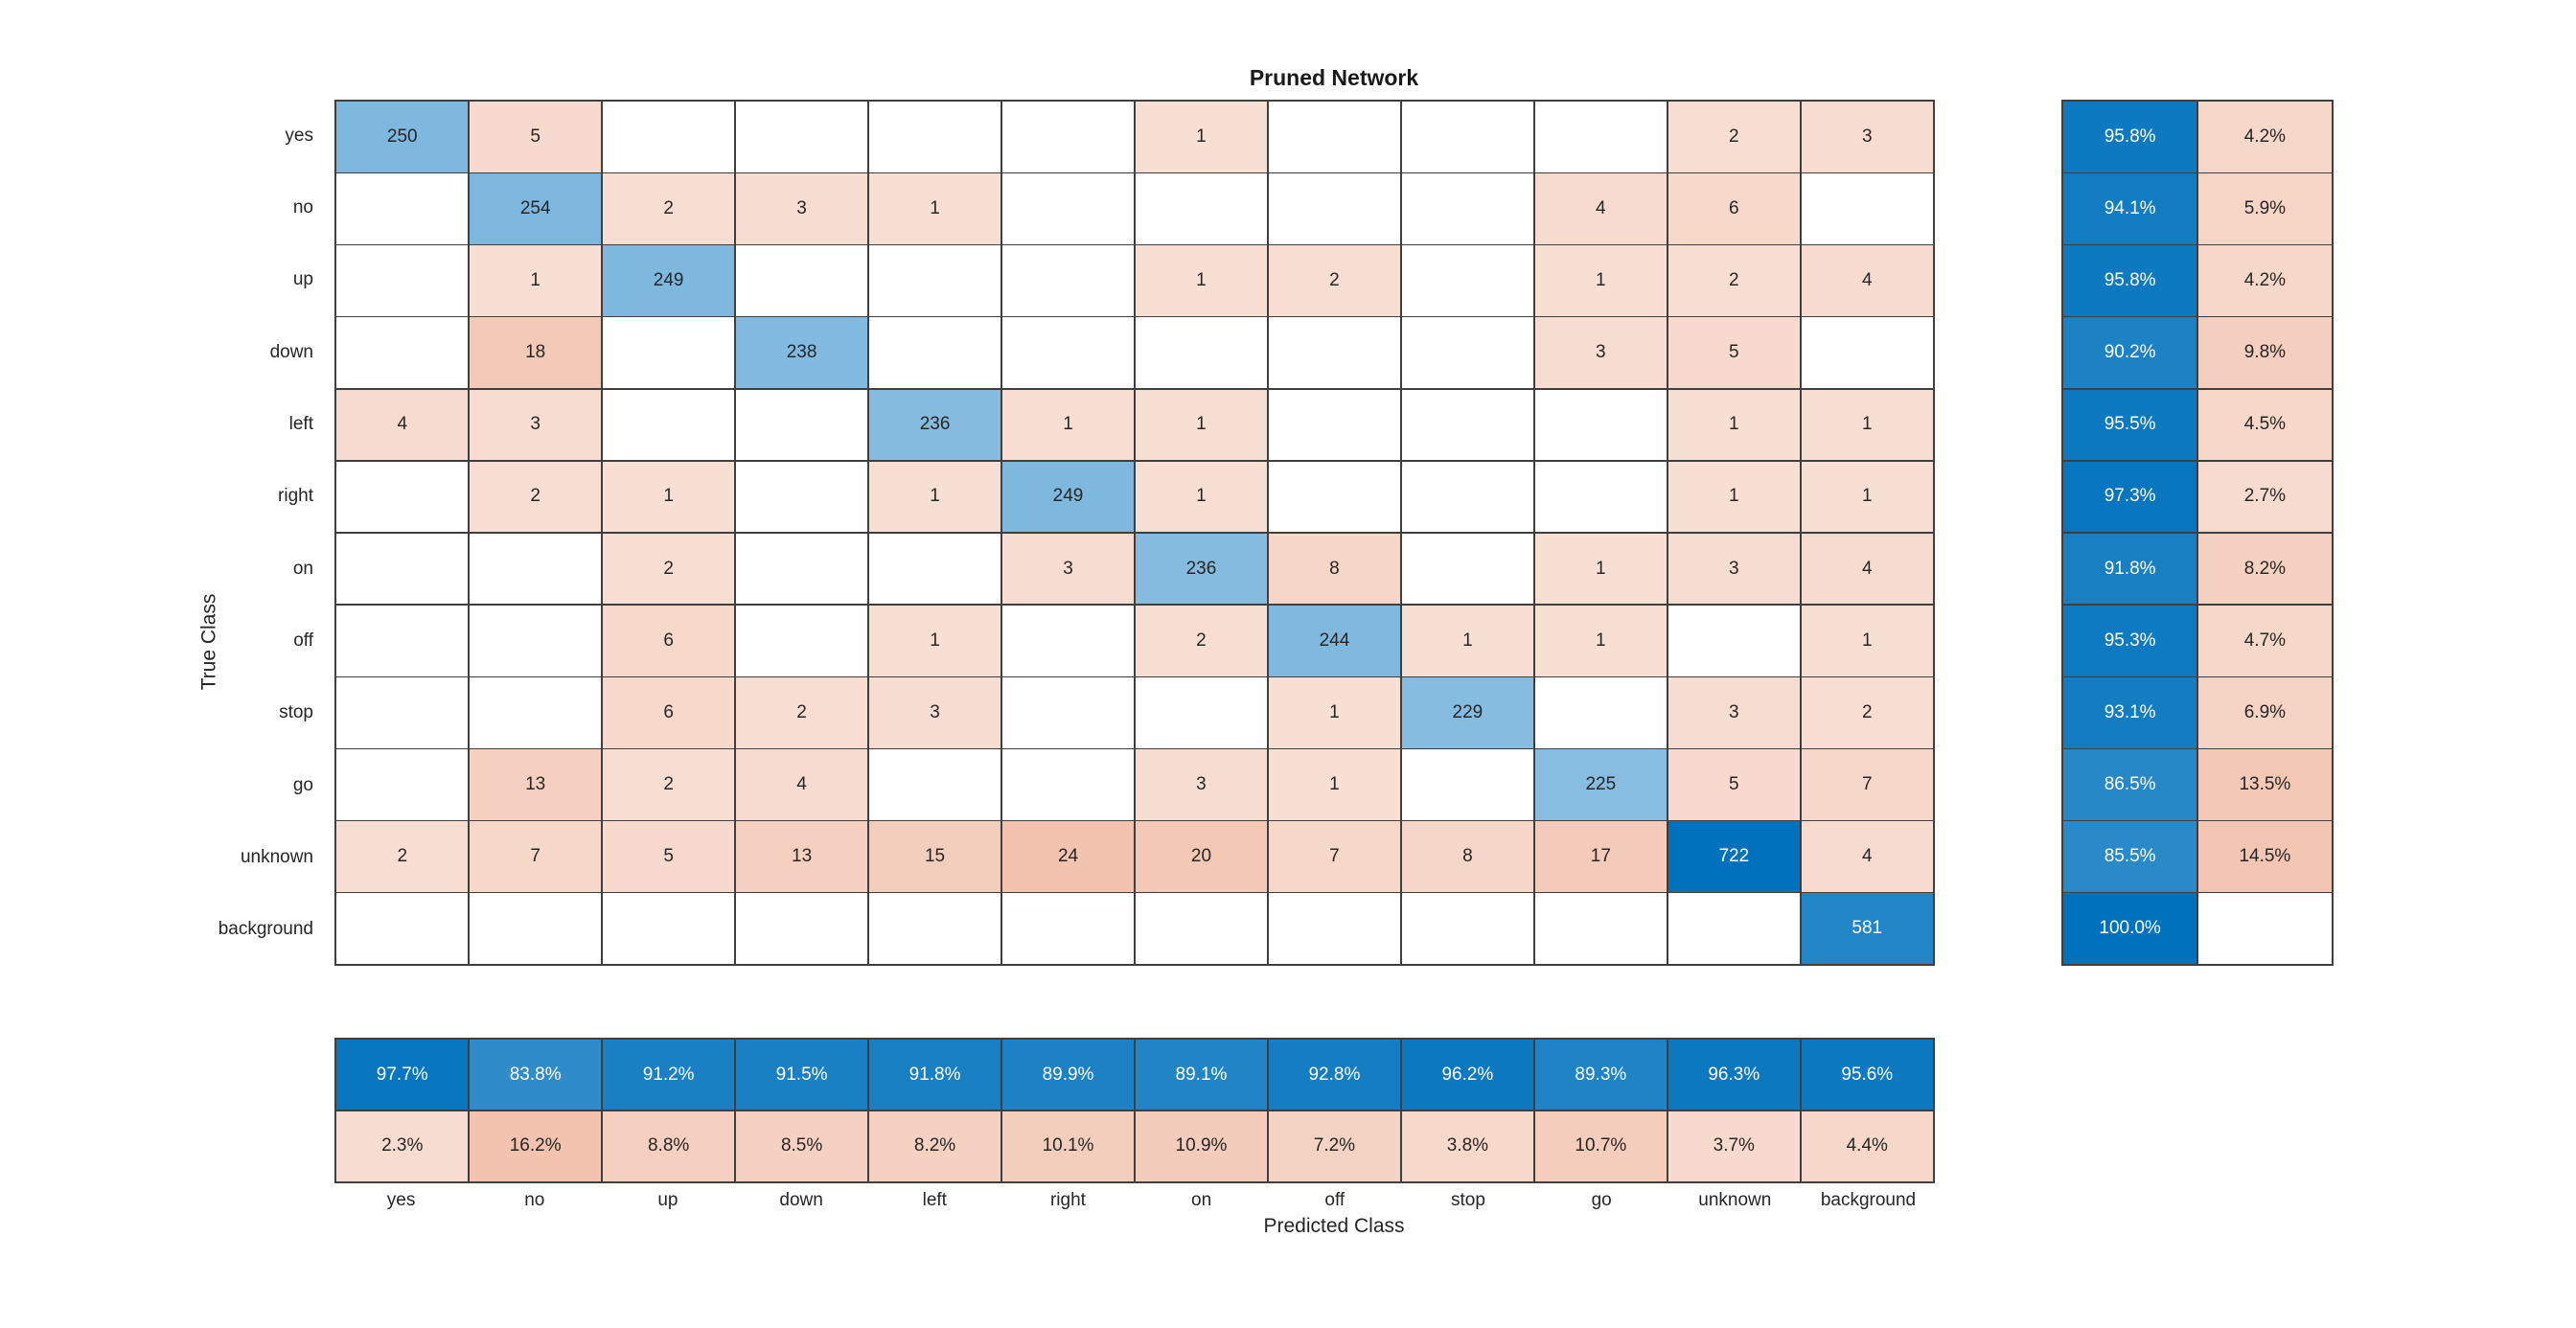 This screenshot has width=2576, height=1328. I want to click on matrix-cell: 20, so click(1201, 857).